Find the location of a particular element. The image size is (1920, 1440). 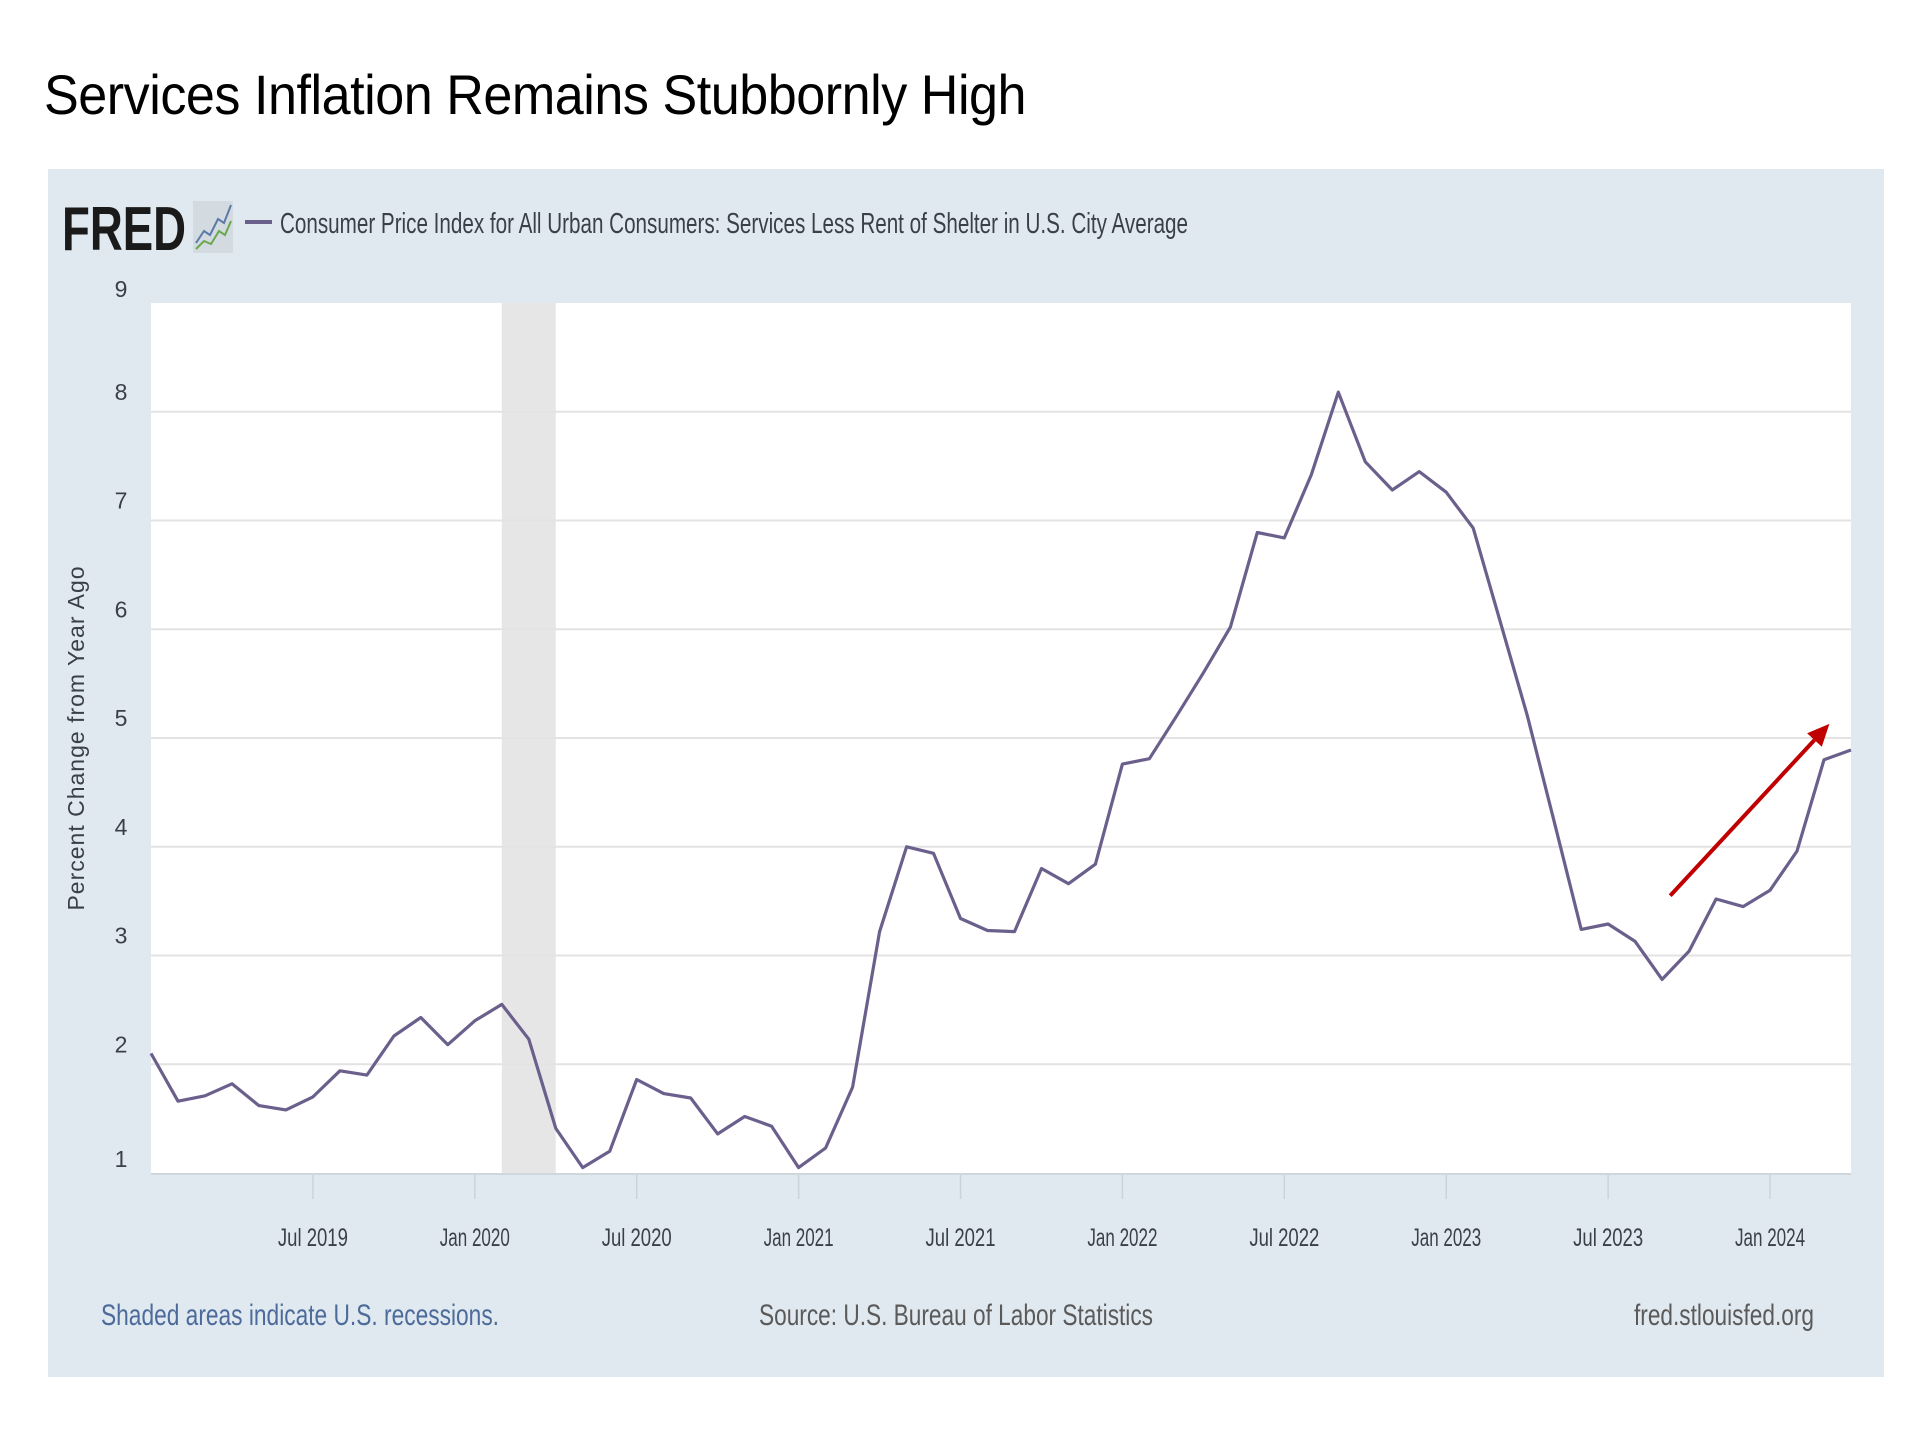

x-tick-label: Jul 2020 is located at coordinates (637, 1238).